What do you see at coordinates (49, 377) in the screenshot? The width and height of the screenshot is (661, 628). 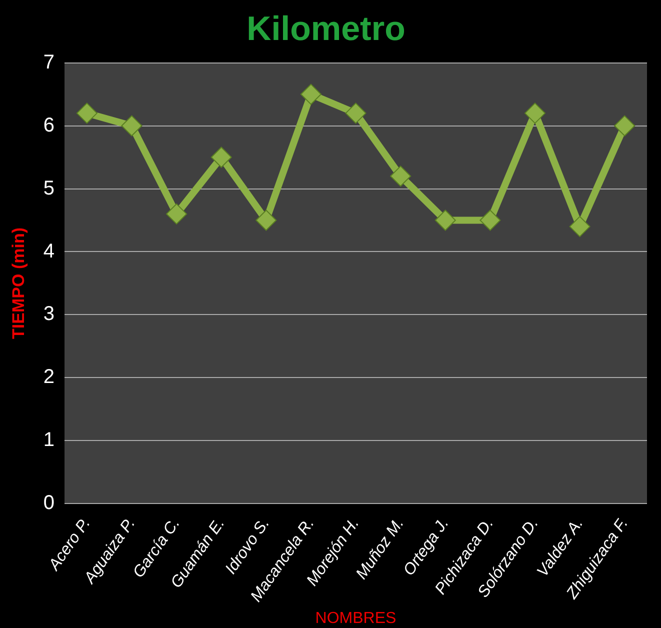 I see `y-tick-label: 2` at bounding box center [49, 377].